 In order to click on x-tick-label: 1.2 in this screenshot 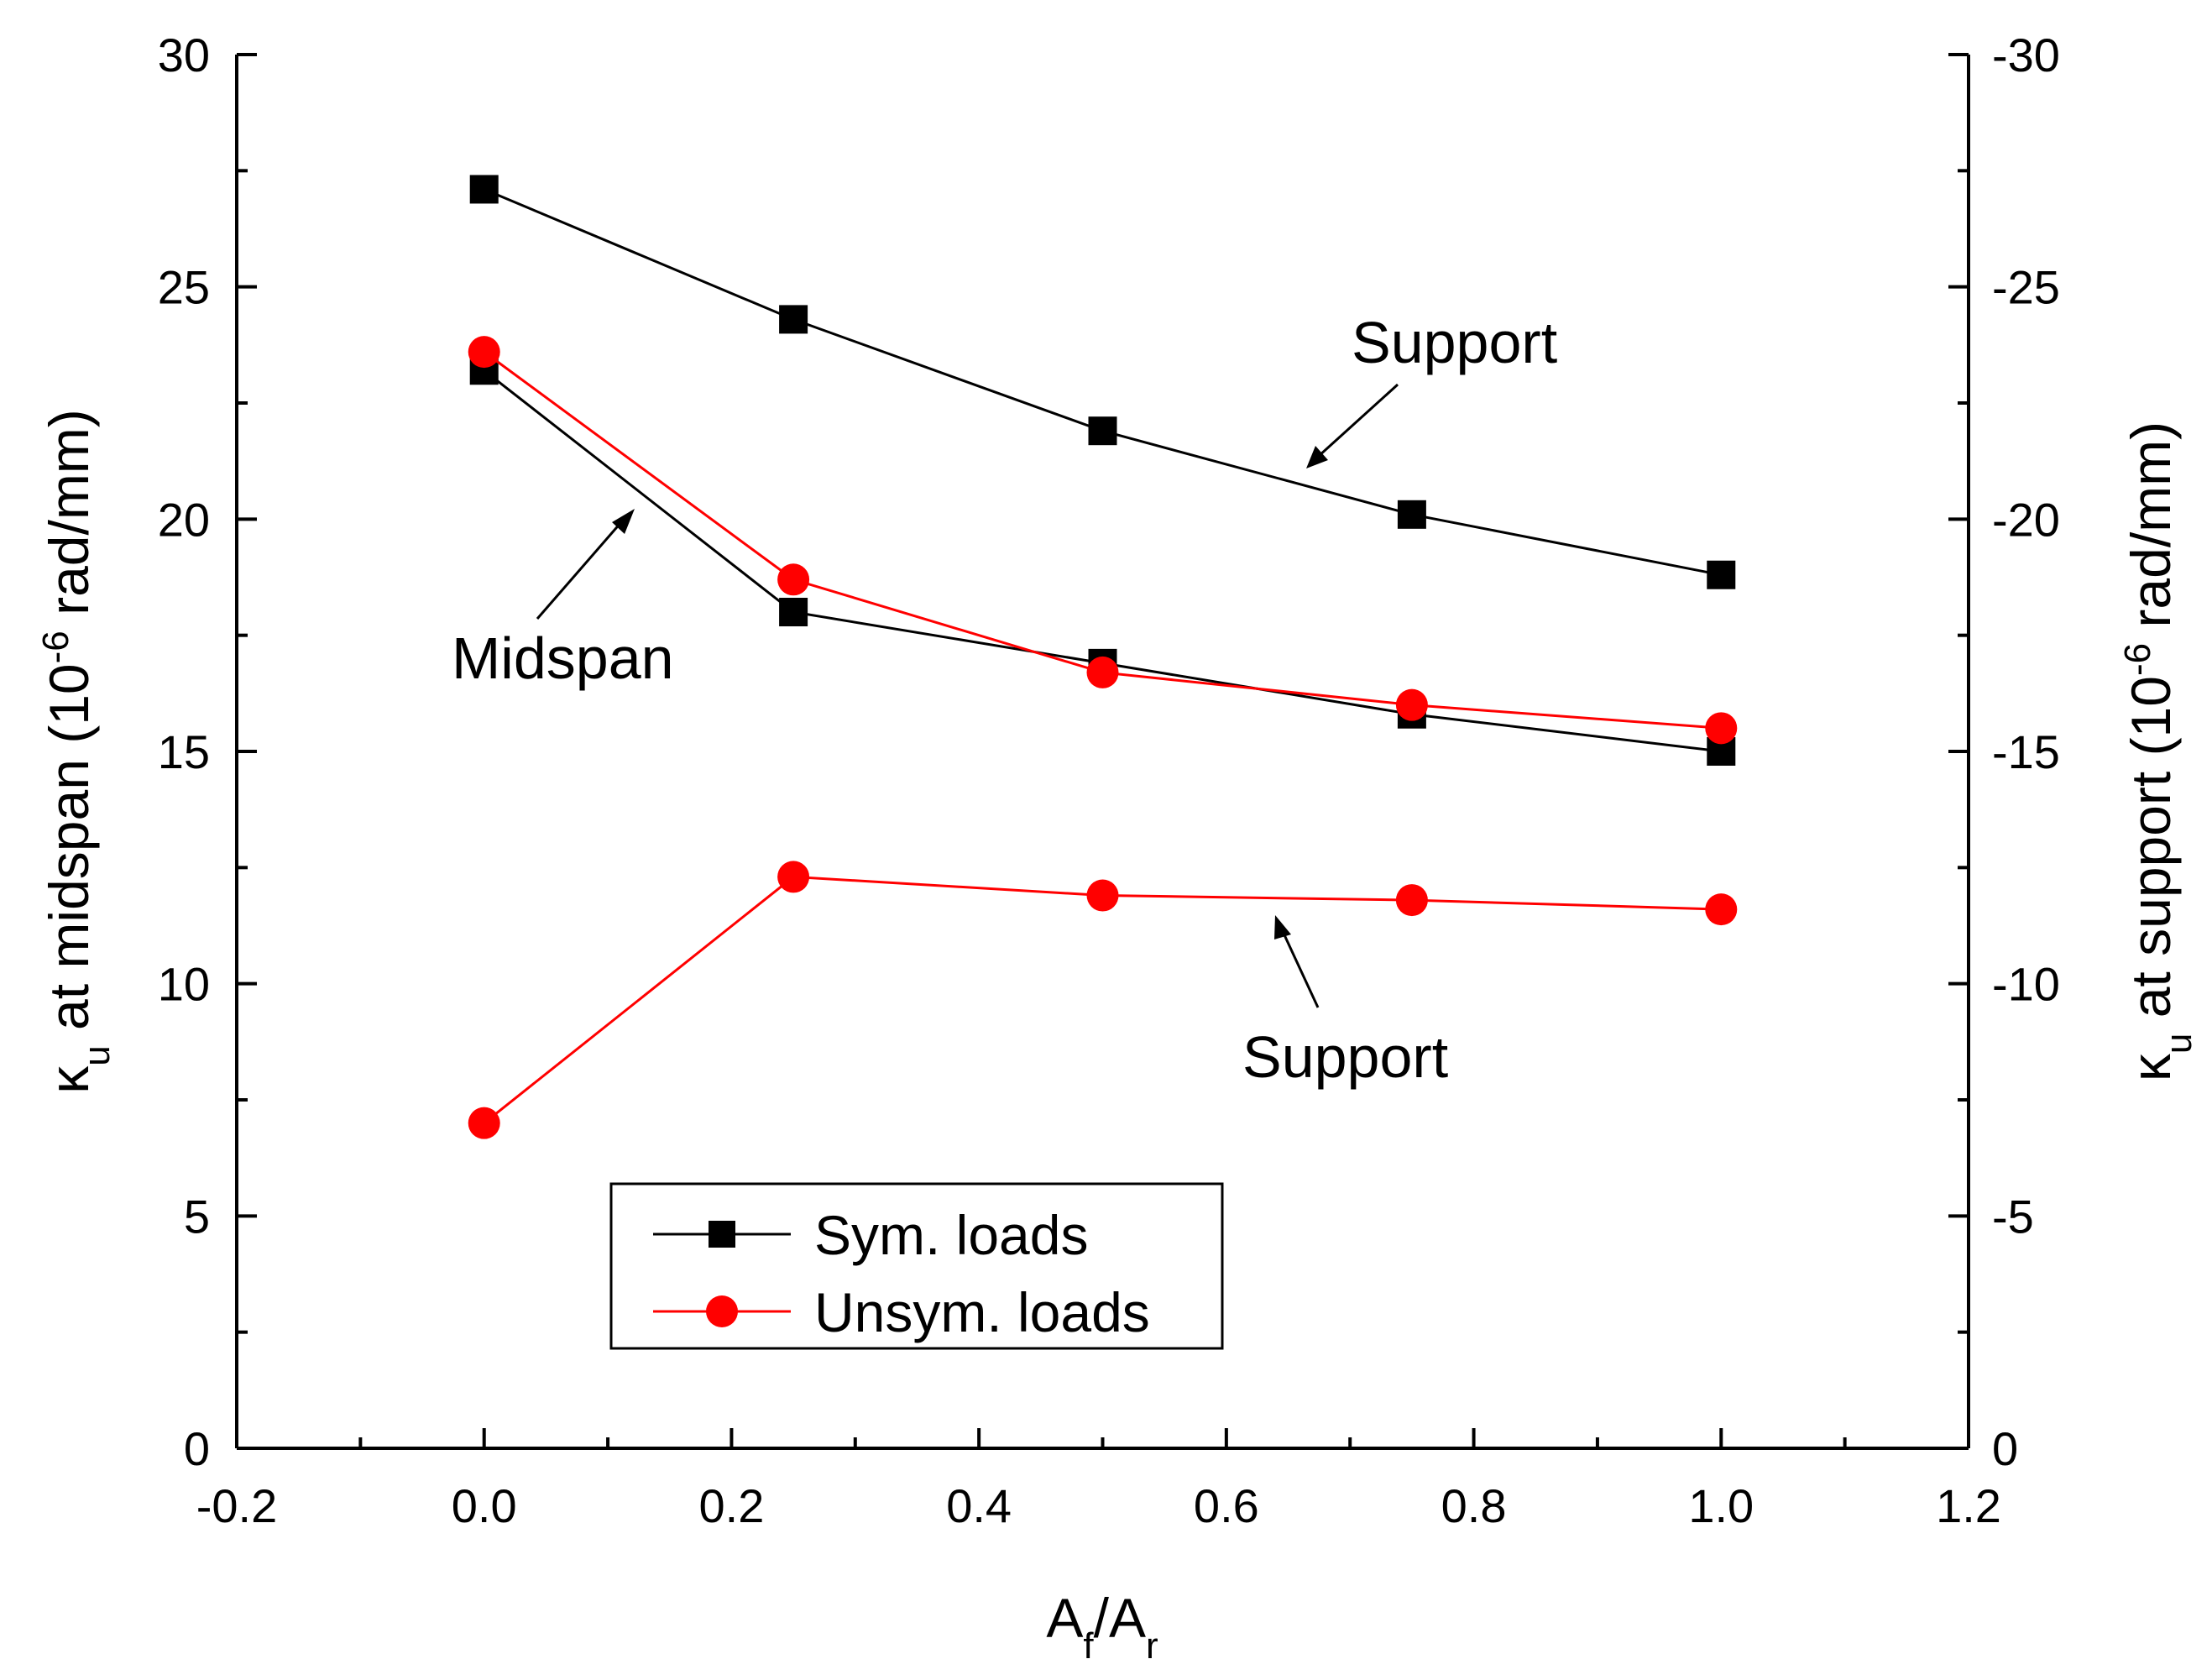, I will do `click(1969, 1505)`.